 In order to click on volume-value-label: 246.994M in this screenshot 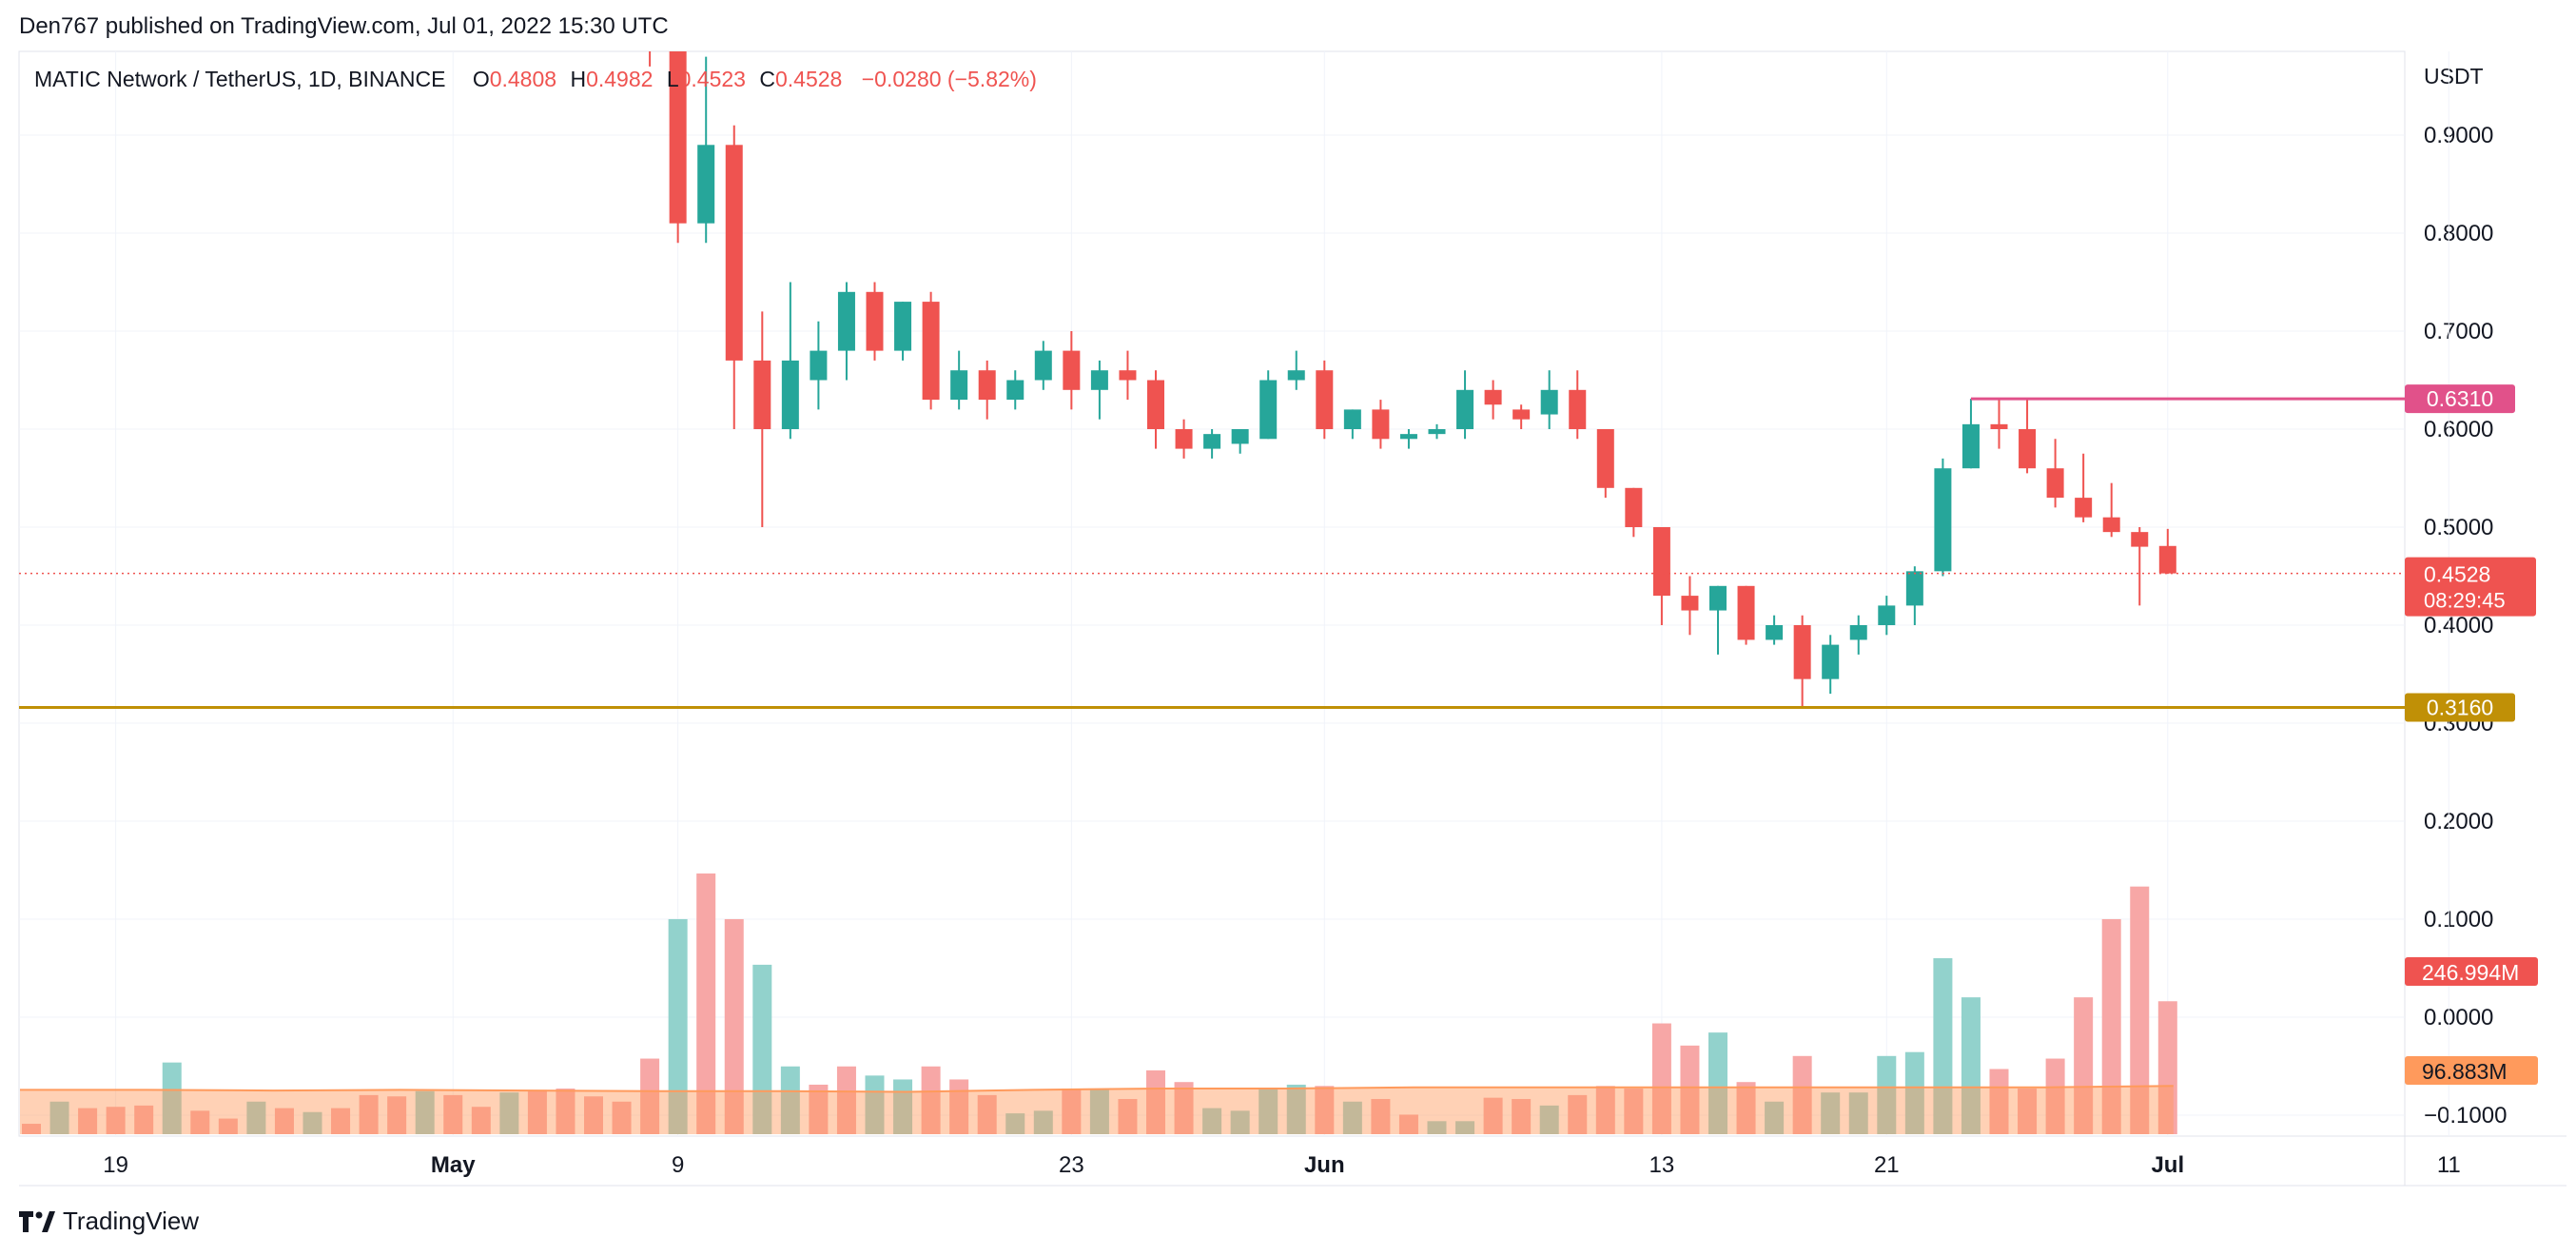, I will do `click(2470, 972)`.